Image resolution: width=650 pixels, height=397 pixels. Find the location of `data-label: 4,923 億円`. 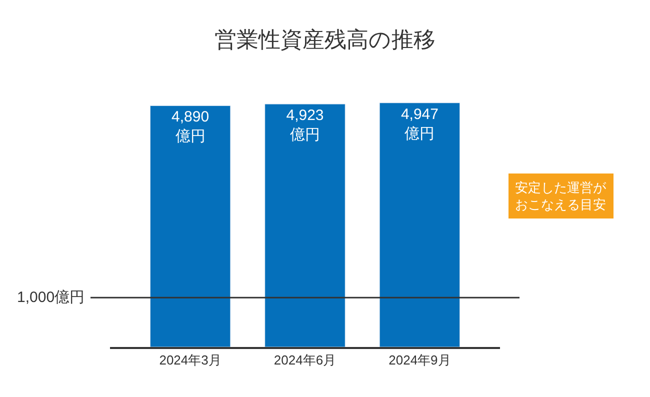

data-label: 4,923 億円 is located at coordinates (305, 125).